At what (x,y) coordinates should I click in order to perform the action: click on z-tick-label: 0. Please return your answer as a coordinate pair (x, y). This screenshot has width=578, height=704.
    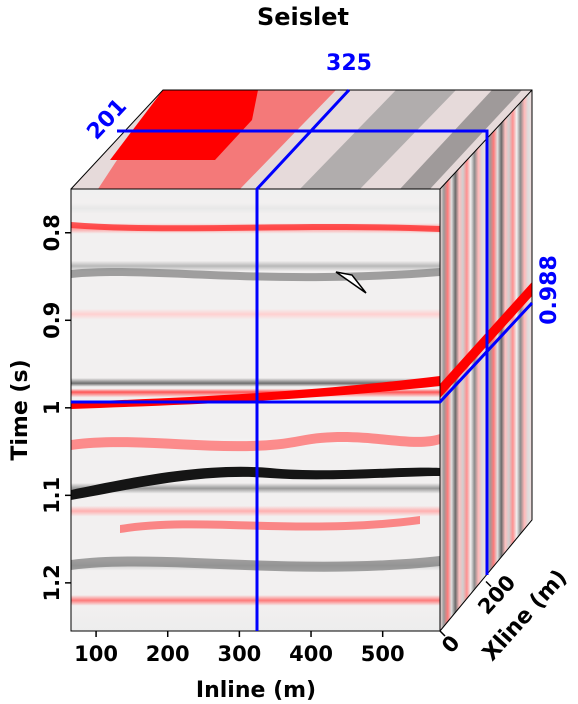
    Looking at the image, I should click on (451, 644).